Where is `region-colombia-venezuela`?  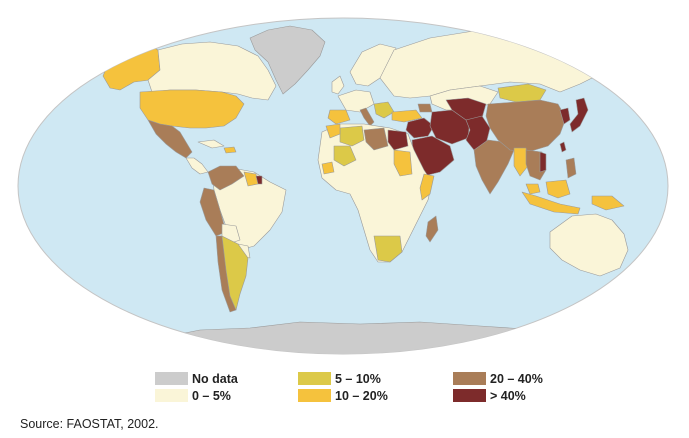 region-colombia-venezuela is located at coordinates (226, 178).